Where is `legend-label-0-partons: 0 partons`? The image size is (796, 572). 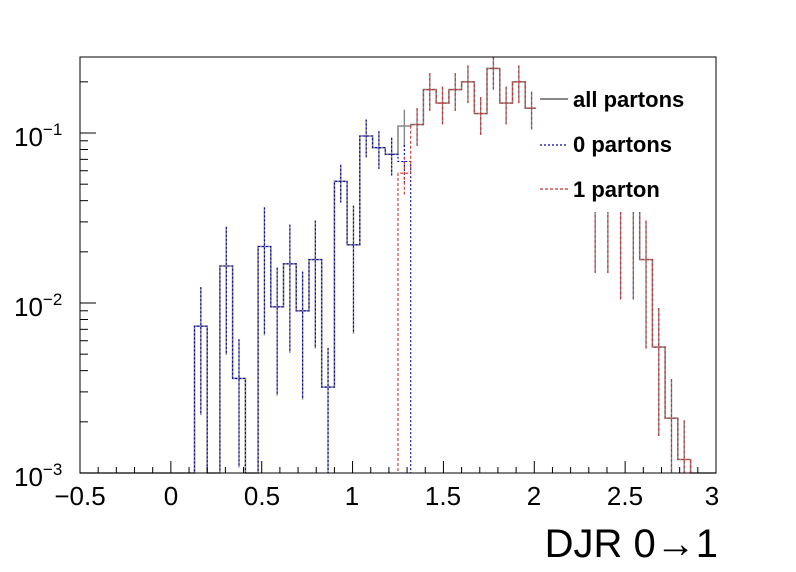
legend-label-0-partons: 0 partons is located at coordinates (622, 144).